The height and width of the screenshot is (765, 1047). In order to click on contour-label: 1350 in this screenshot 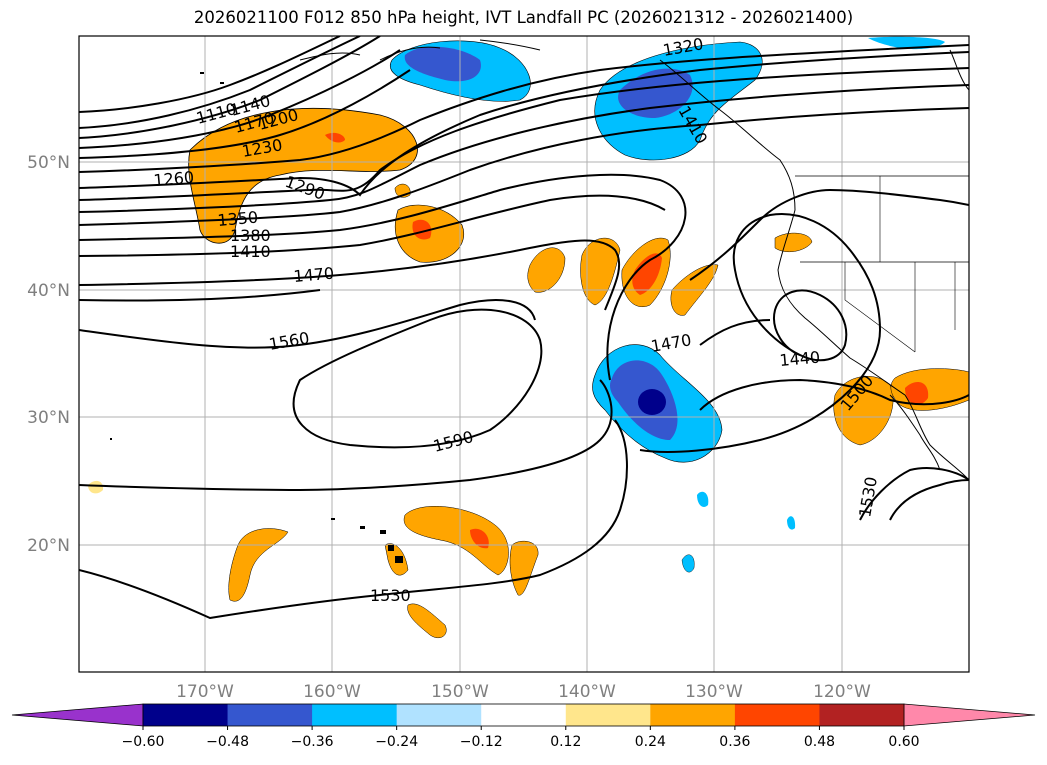, I will do `click(238, 219)`.